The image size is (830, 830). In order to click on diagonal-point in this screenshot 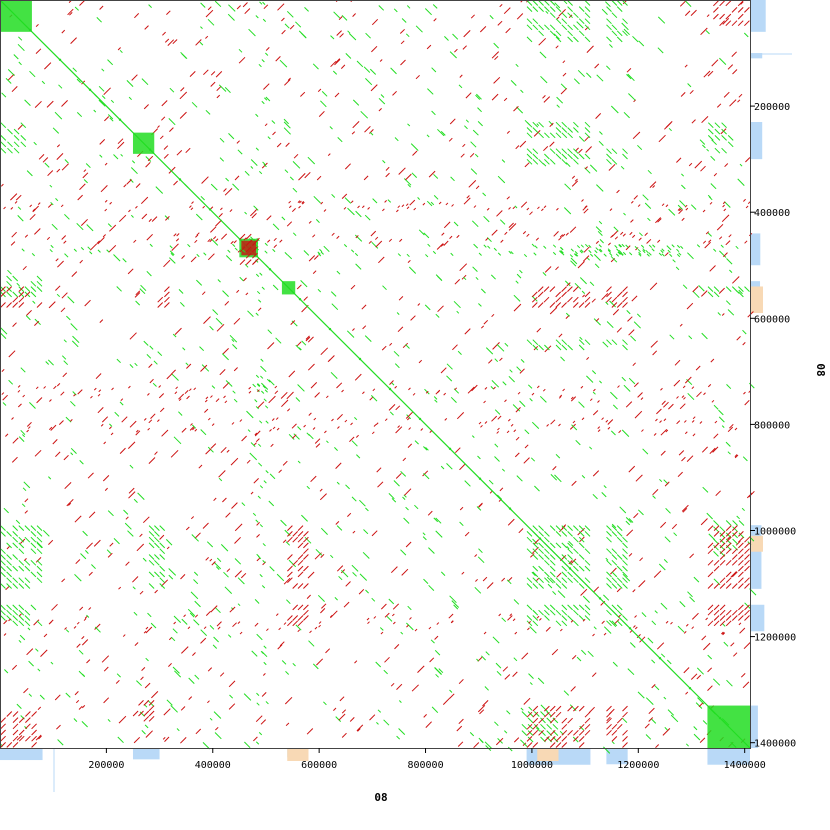, I will do `click(330, 329)`.